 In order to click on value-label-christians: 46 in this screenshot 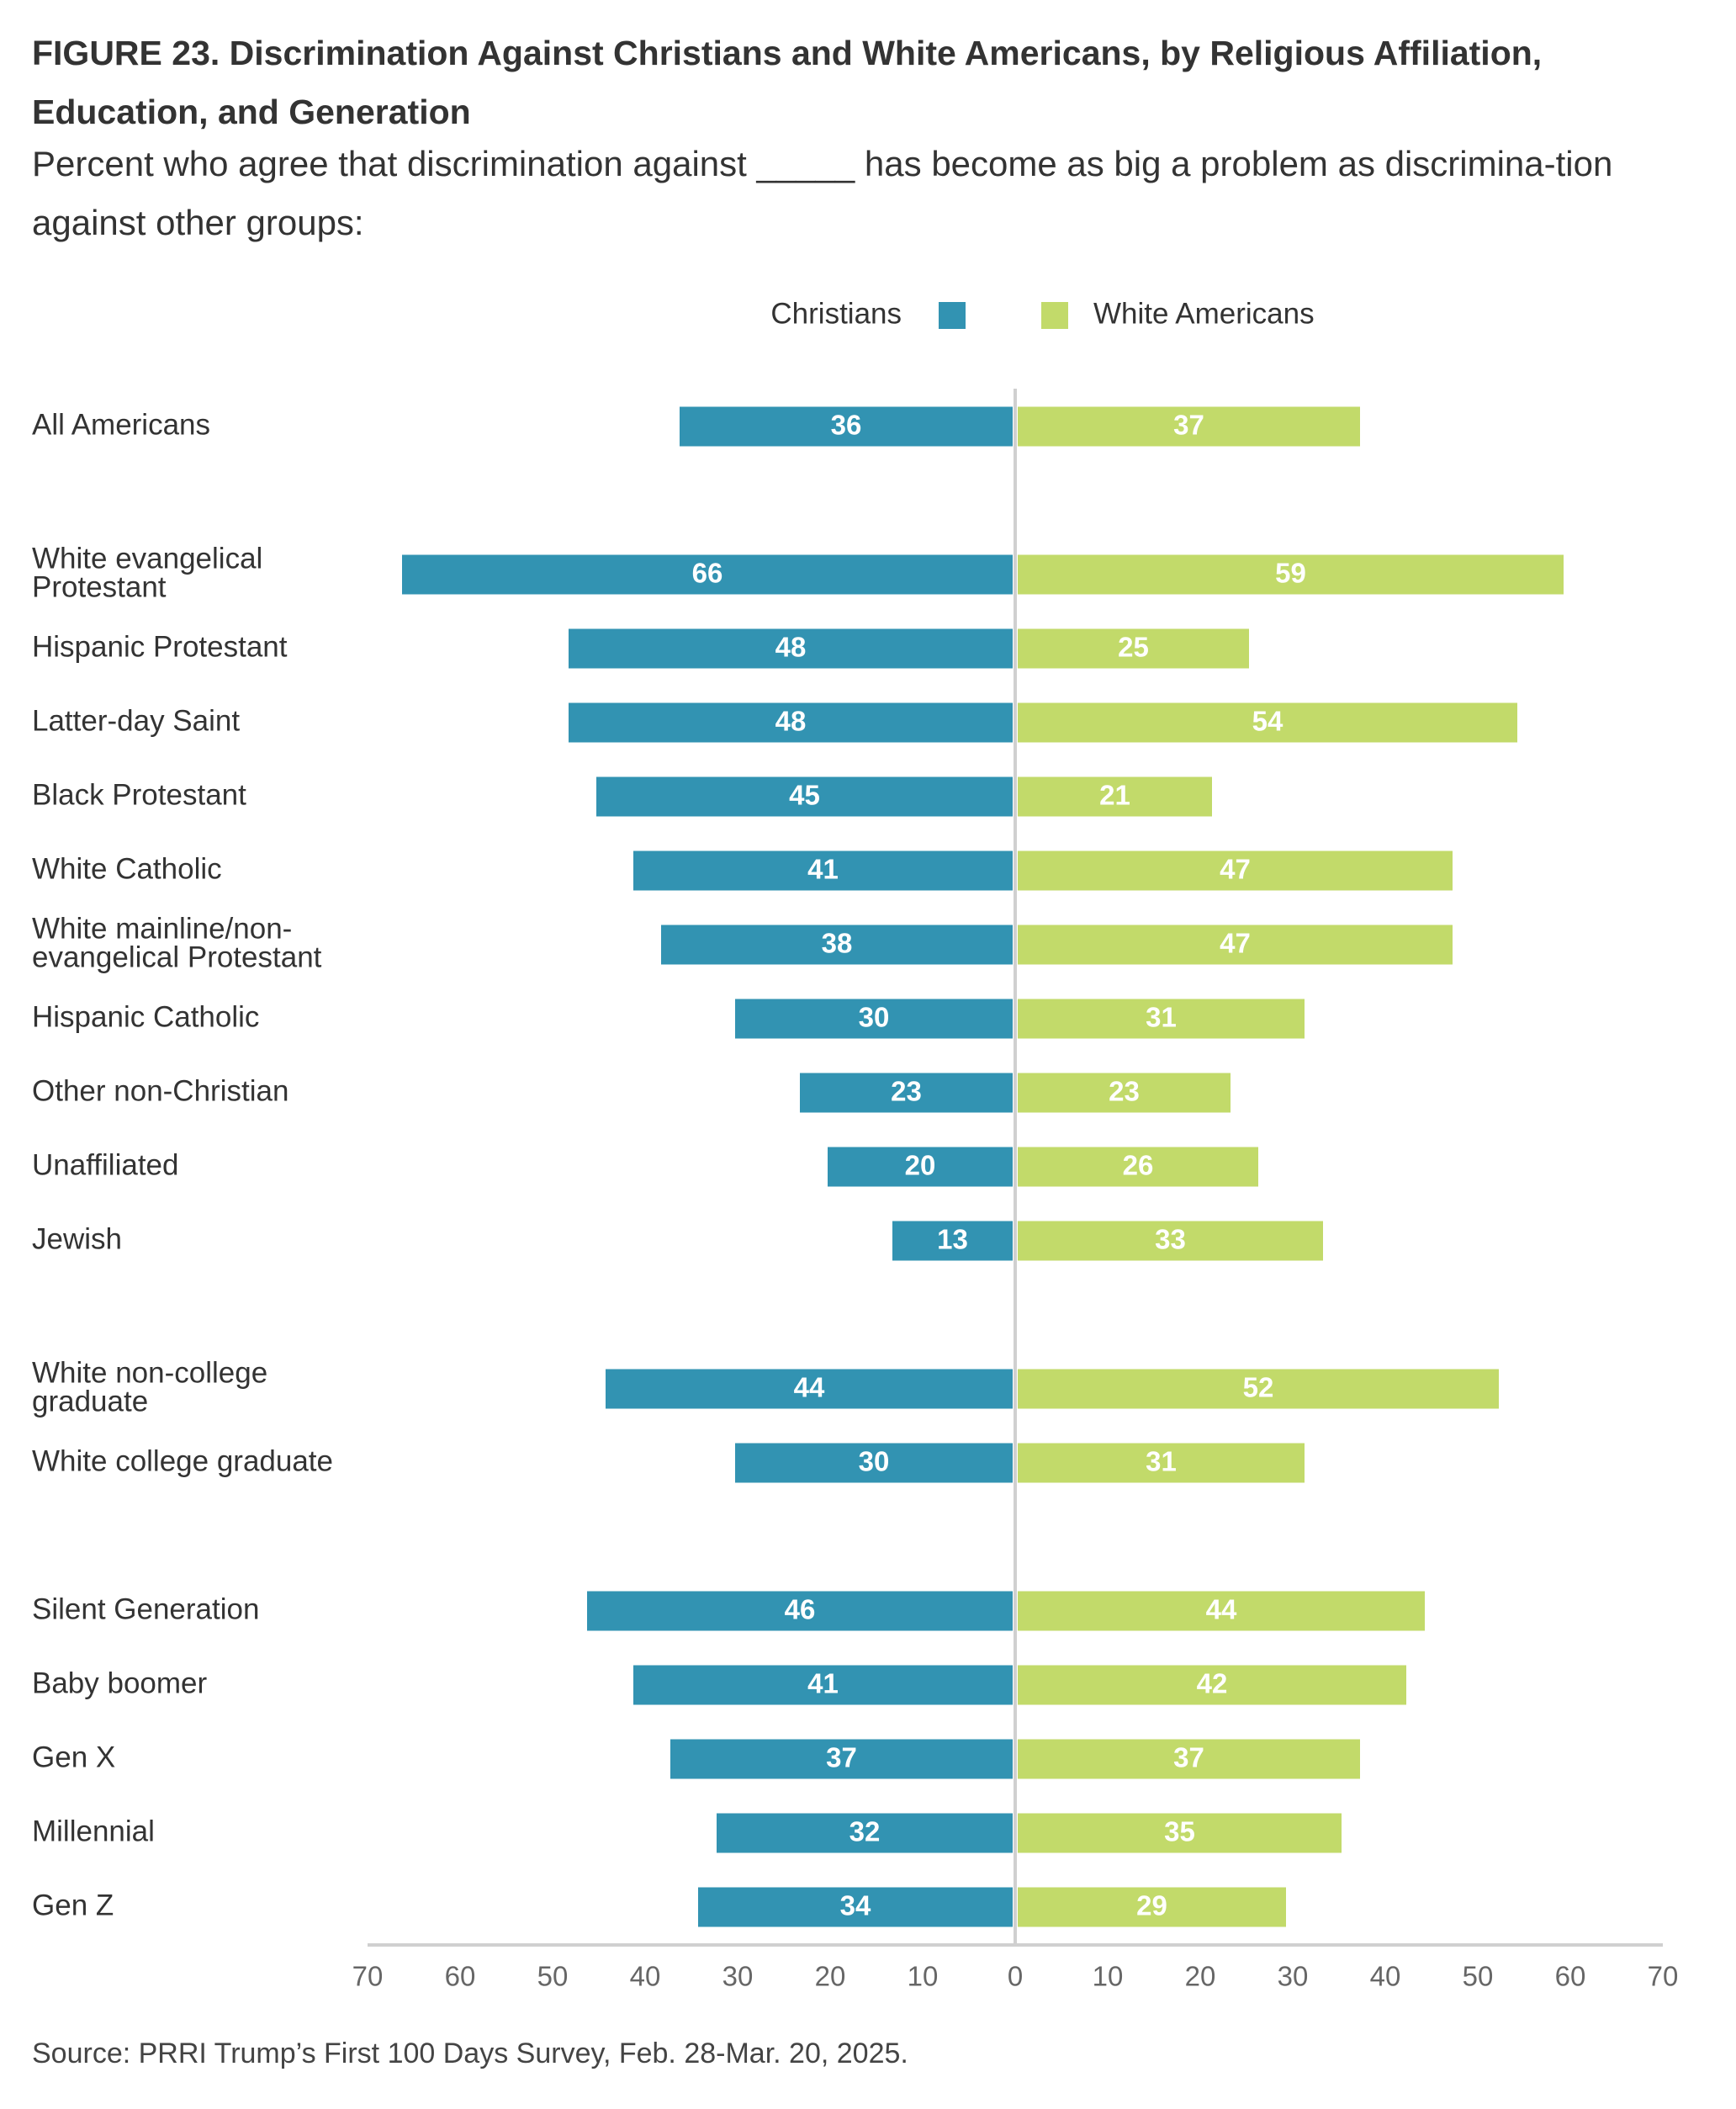, I will do `click(800, 1610)`.